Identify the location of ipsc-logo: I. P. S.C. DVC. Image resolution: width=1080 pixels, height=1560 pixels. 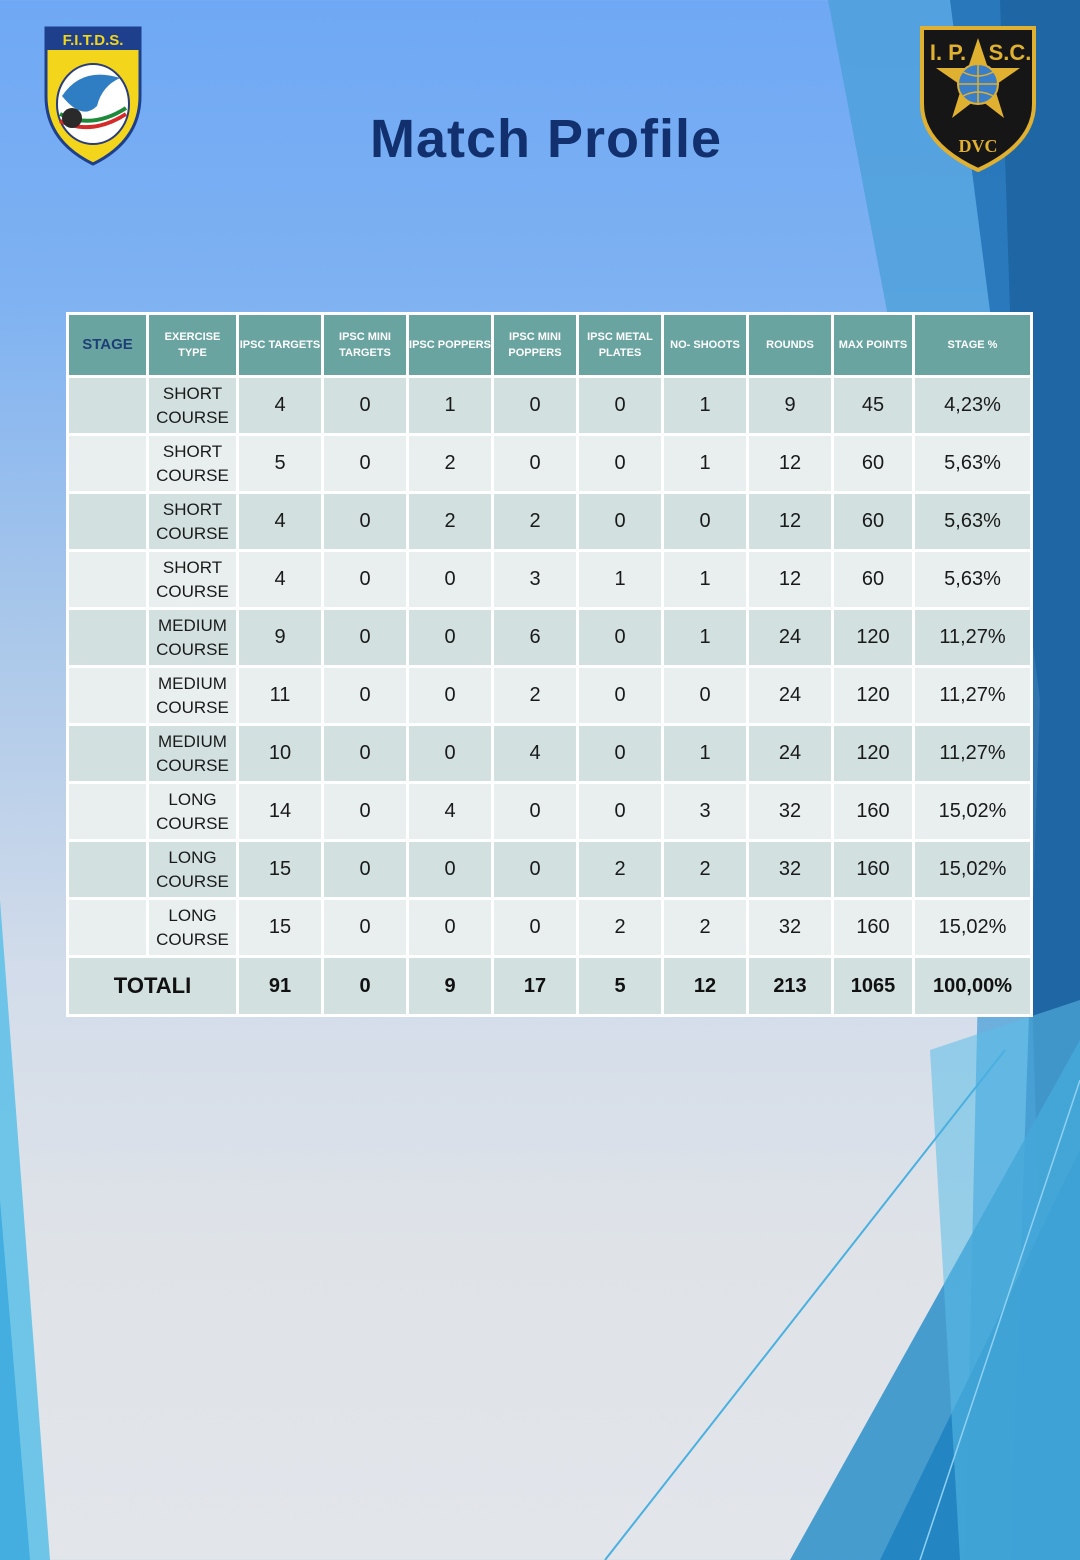
(978, 99).